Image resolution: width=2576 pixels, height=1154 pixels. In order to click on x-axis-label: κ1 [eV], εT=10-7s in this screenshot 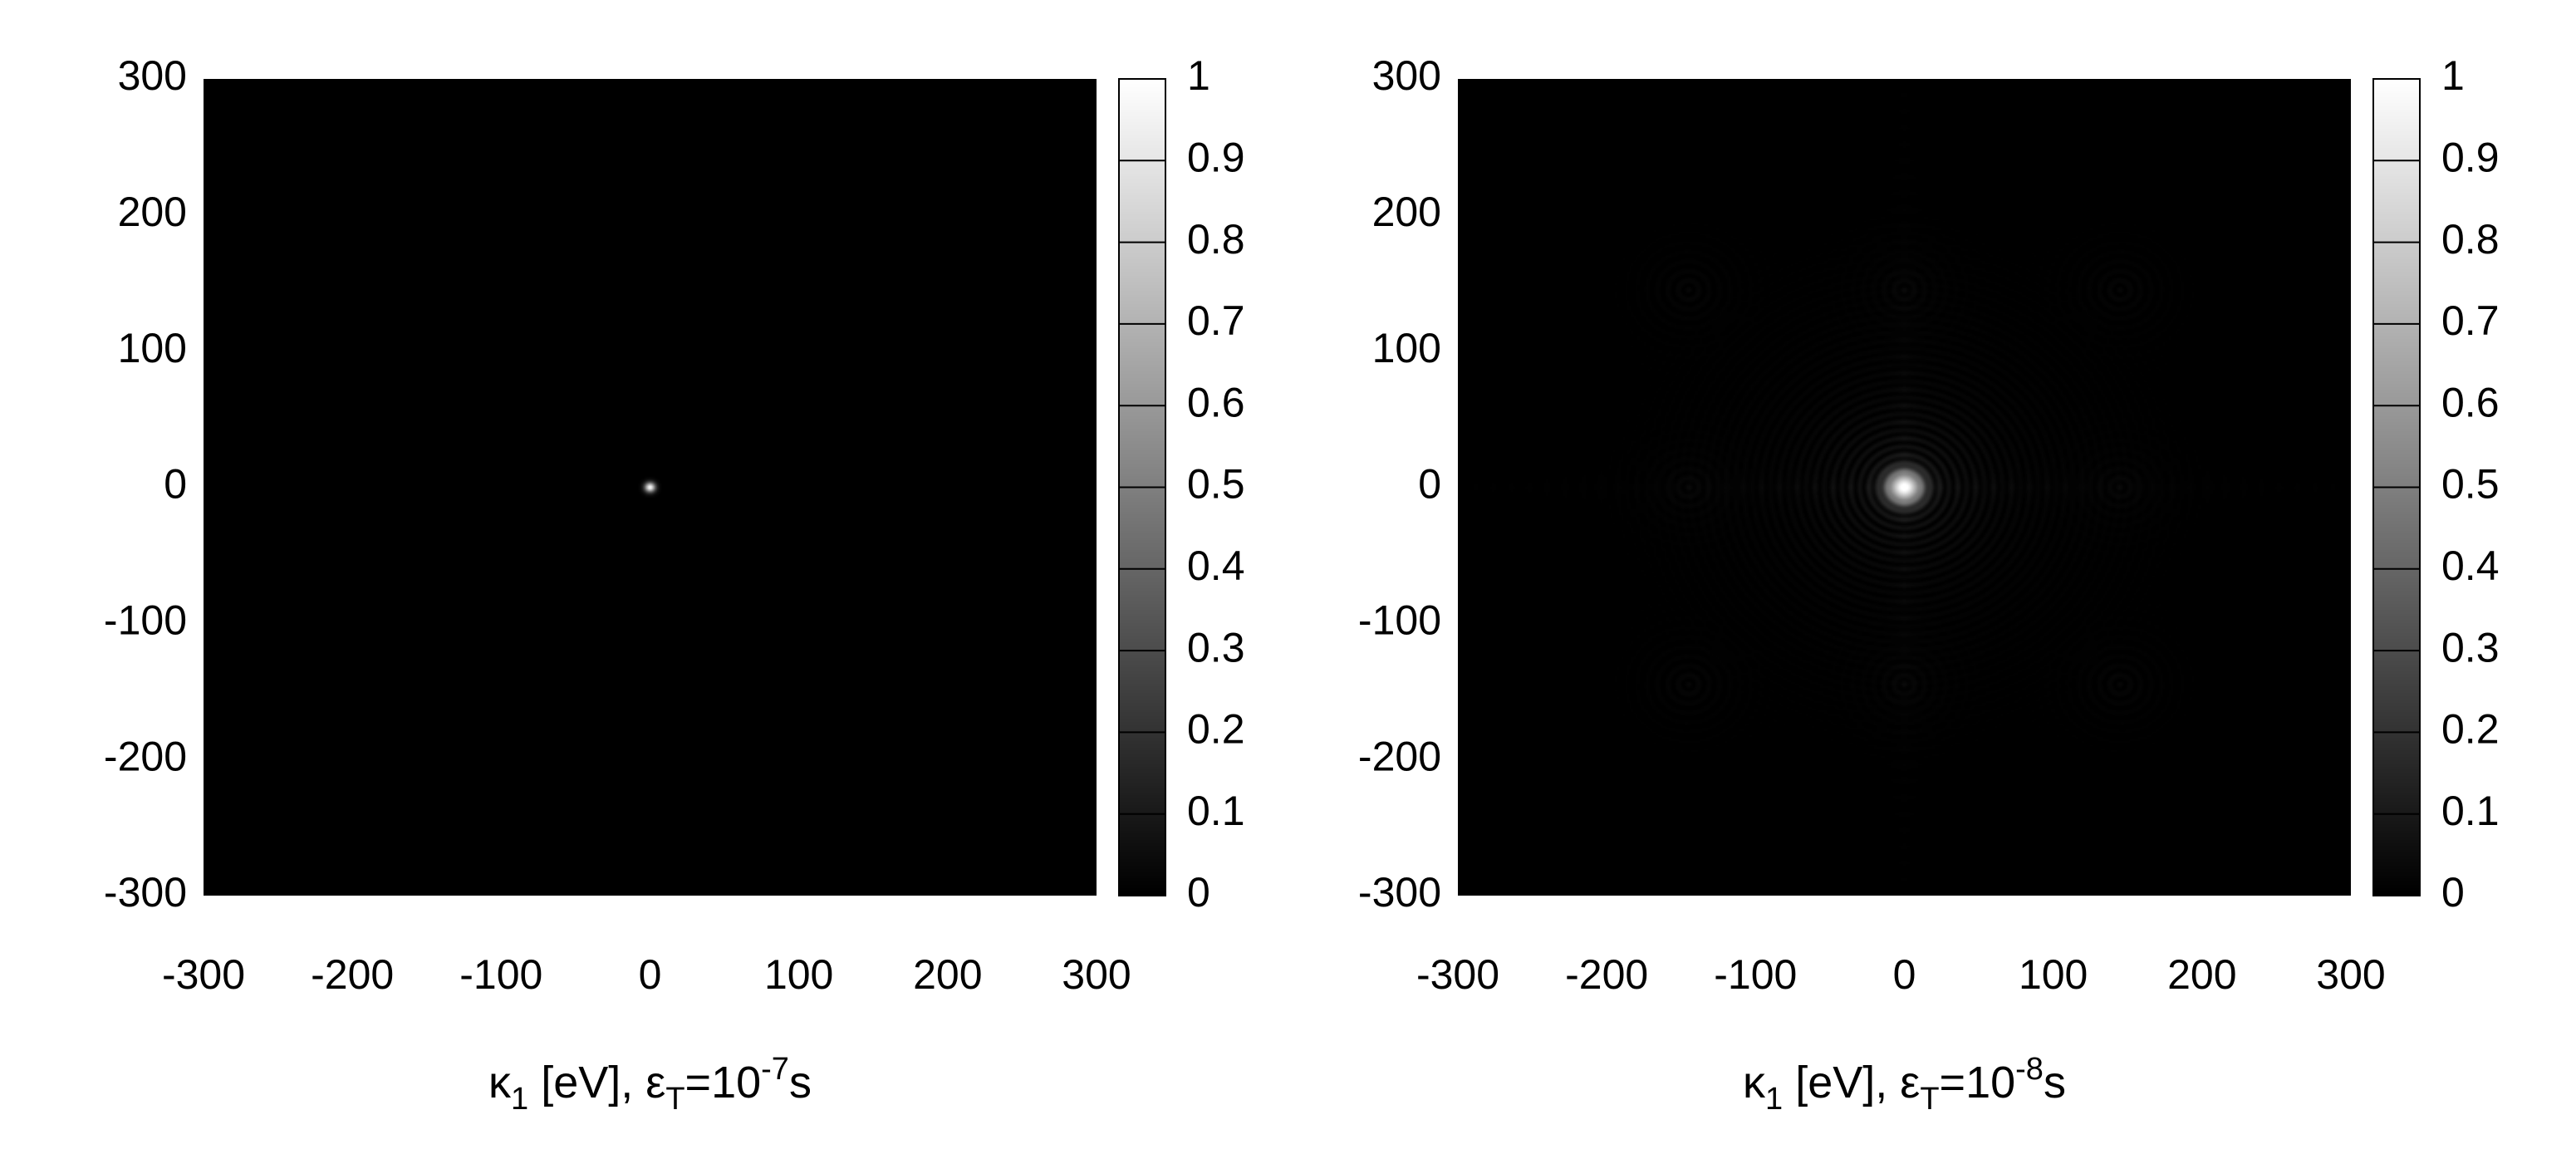, I will do `click(650, 1084)`.